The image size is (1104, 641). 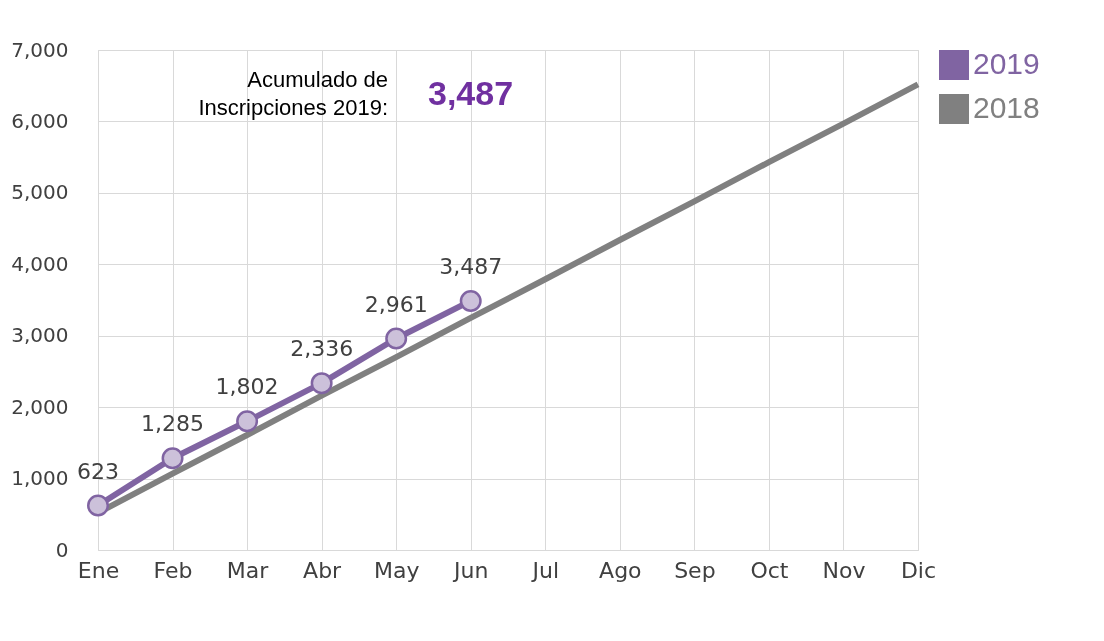 What do you see at coordinates (247, 387) in the screenshot?
I see `data-label: 1,802` at bounding box center [247, 387].